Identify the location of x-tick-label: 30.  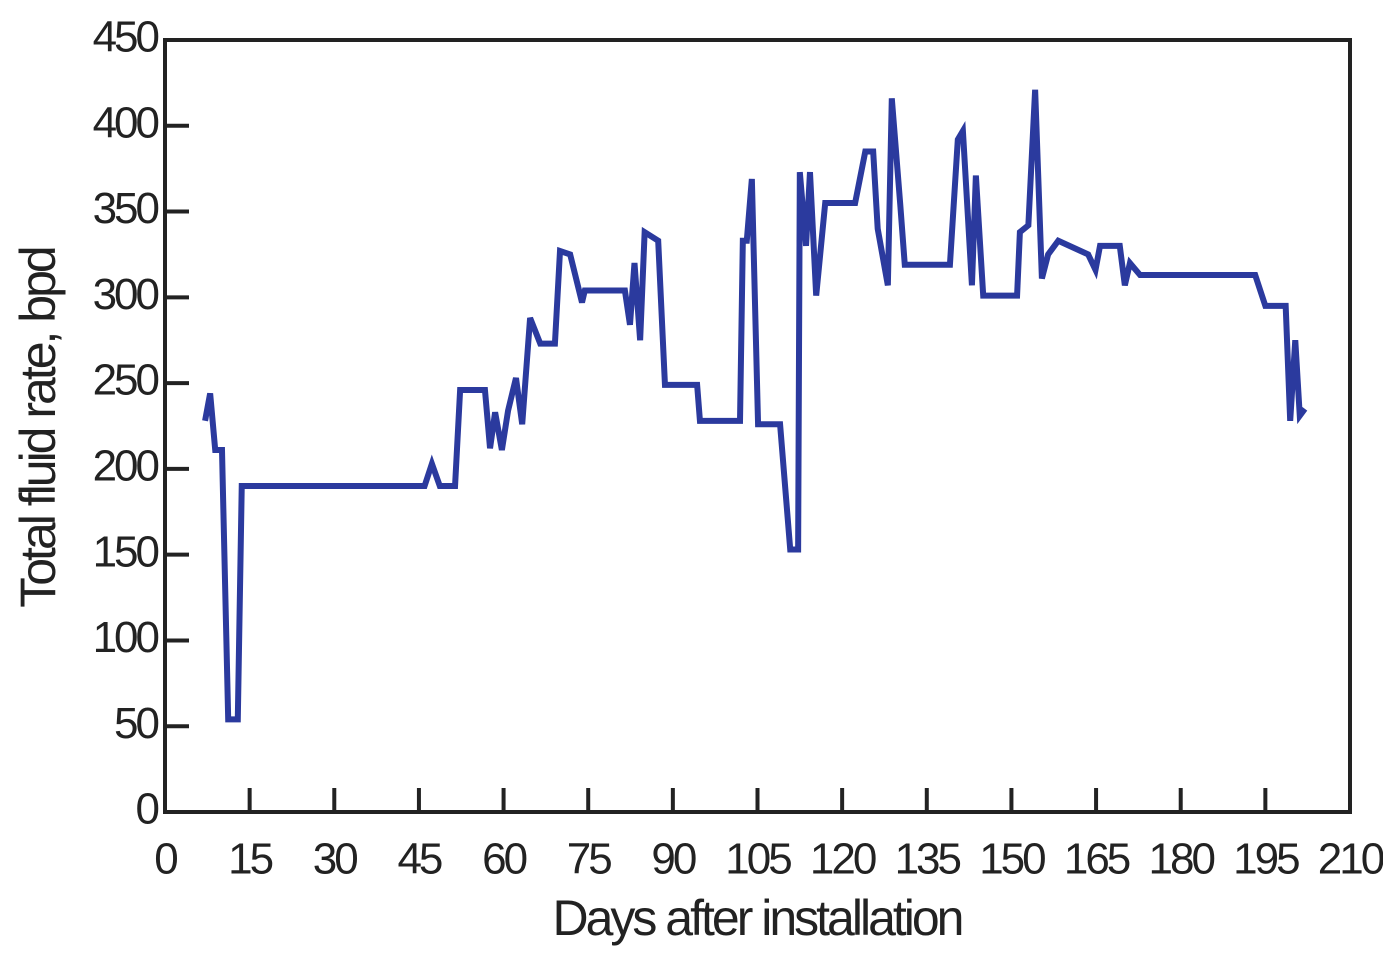
(335, 859).